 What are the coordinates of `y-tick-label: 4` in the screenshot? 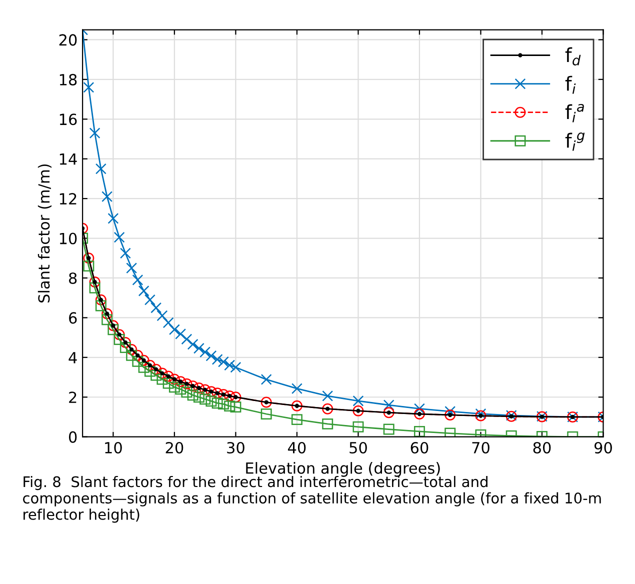 It's located at (72, 358).